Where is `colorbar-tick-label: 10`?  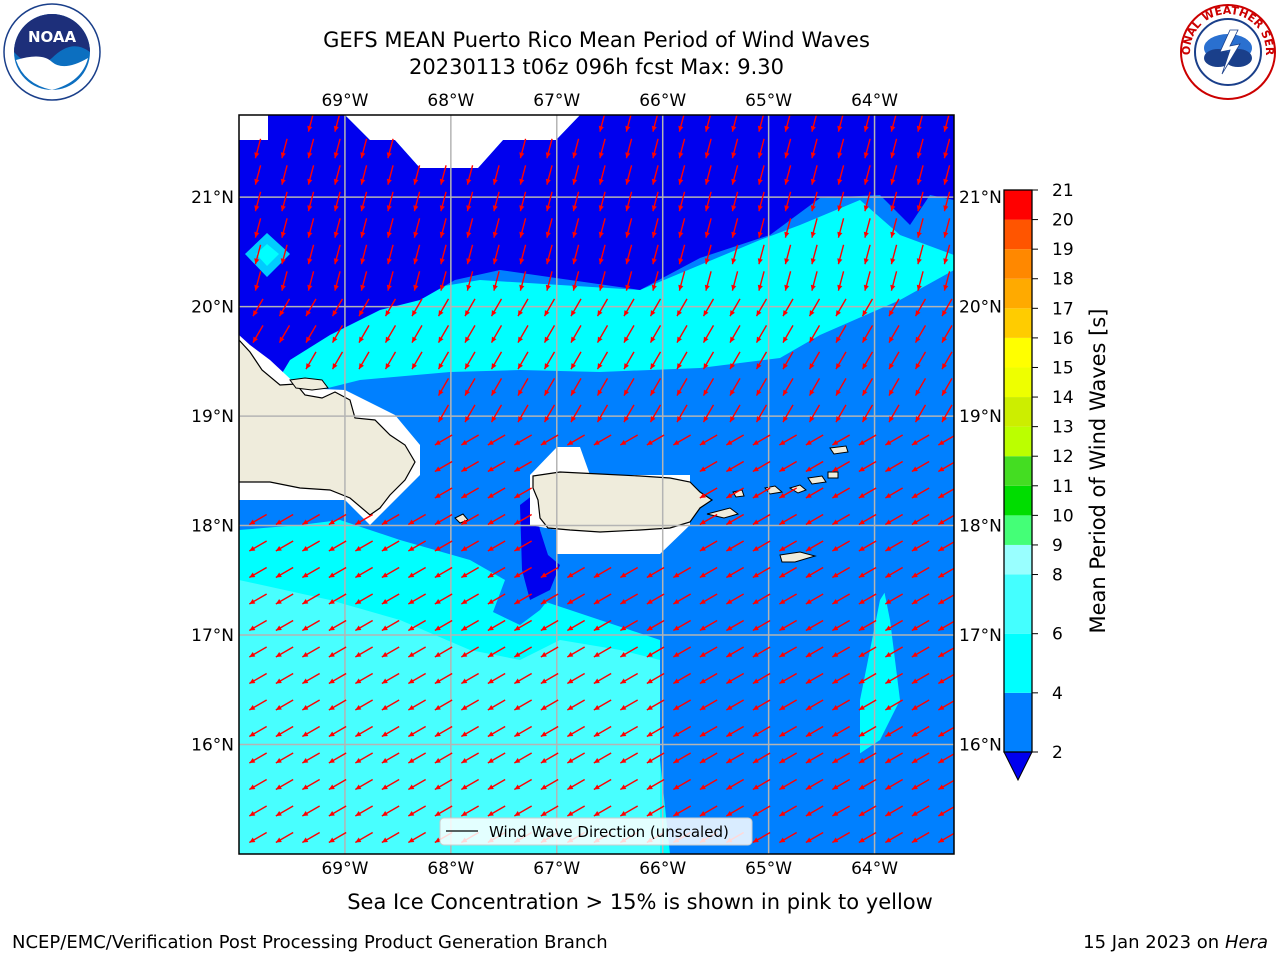
colorbar-tick-label: 10 is located at coordinates (1063, 516).